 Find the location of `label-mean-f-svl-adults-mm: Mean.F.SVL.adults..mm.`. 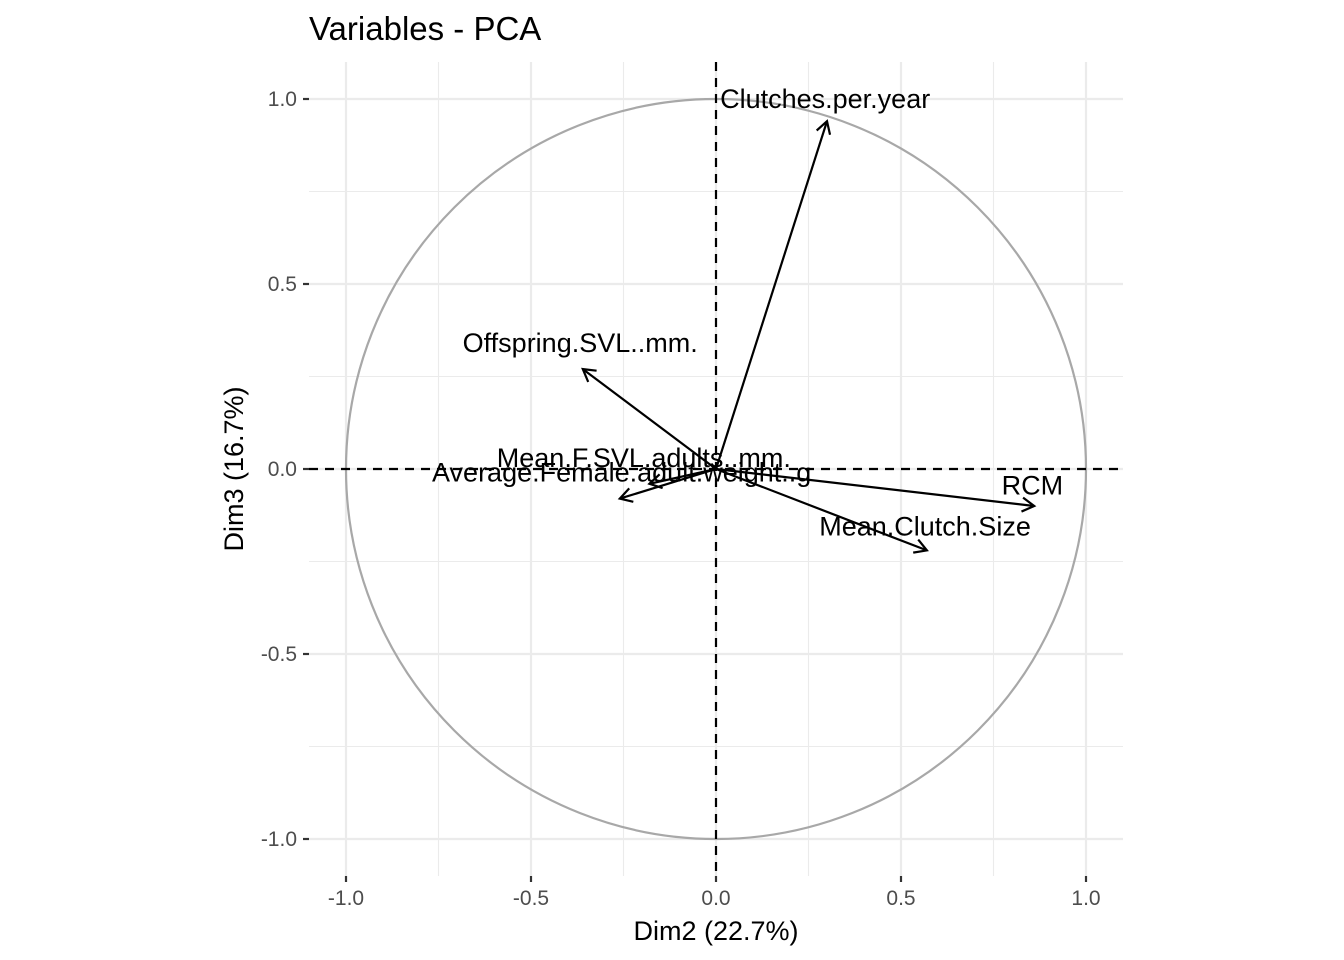

label-mean-f-svl-adults-mm: Mean.F.SVL.adults..mm. is located at coordinates (644, 458).